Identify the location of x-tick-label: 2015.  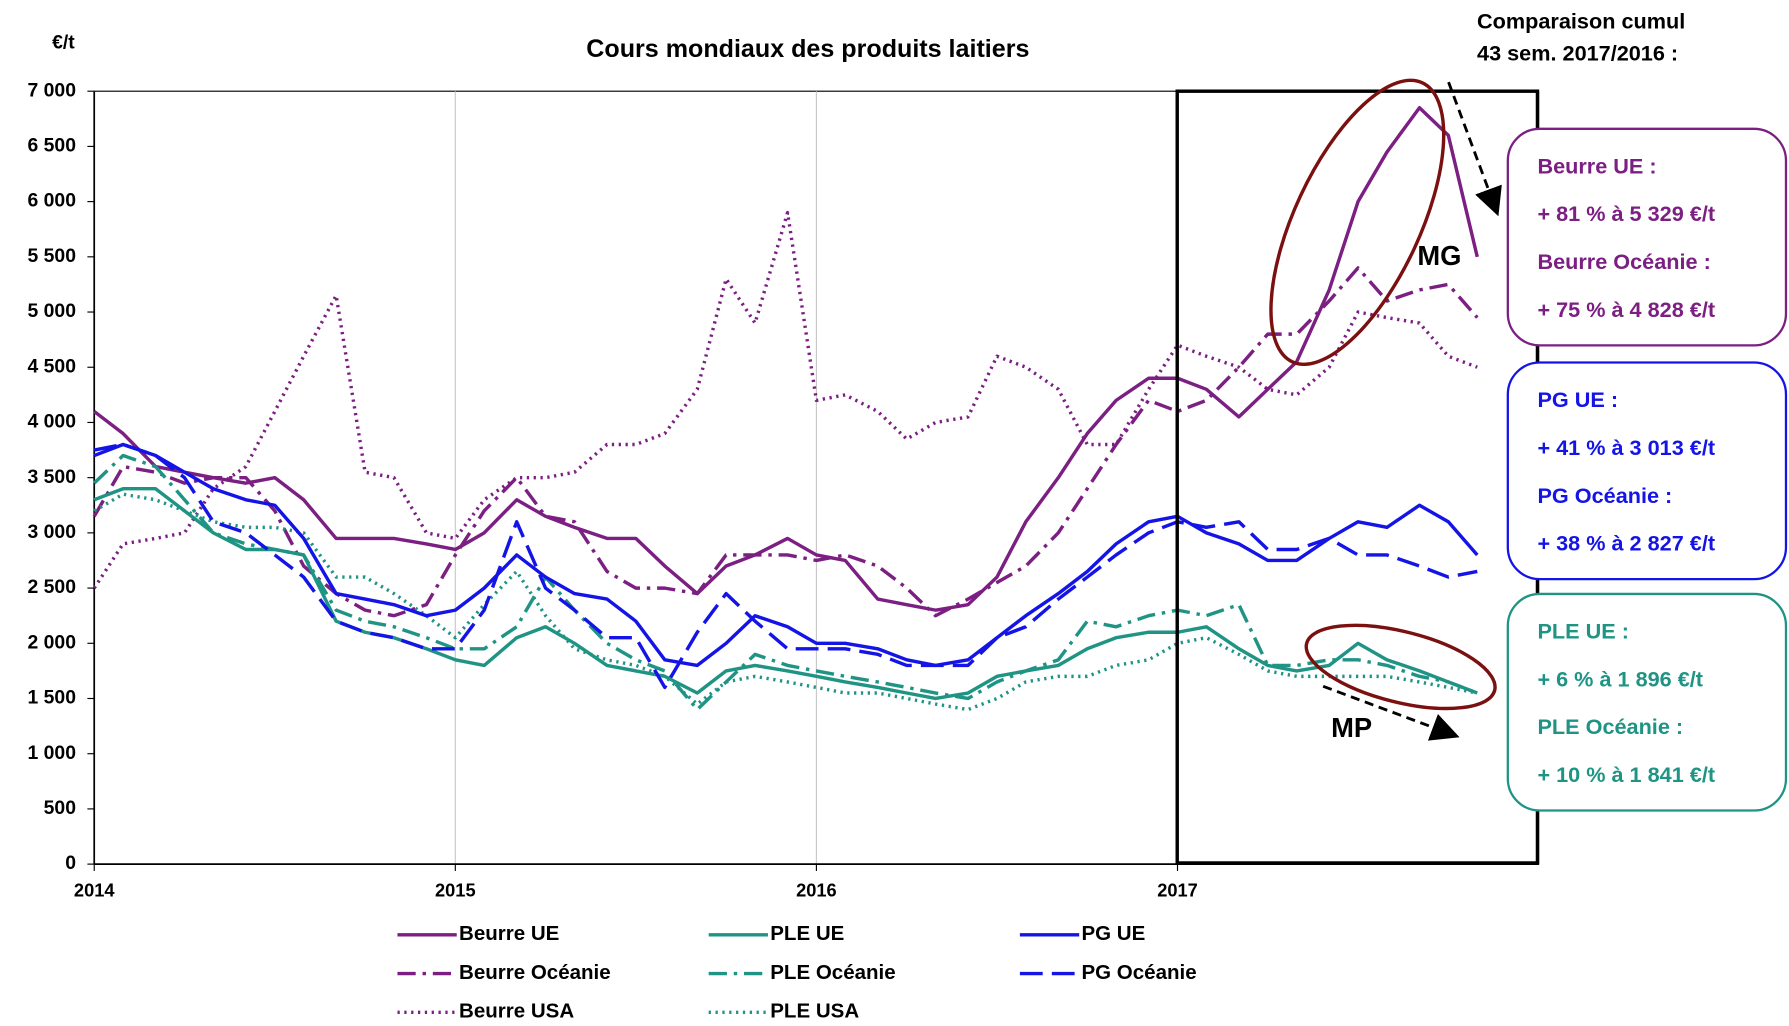
(455, 889).